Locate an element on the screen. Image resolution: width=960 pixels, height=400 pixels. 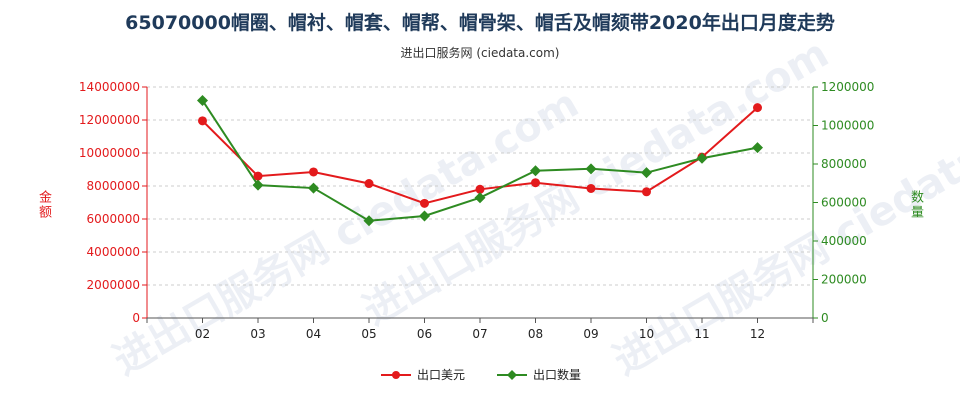
legend-quantity-icon is located at coordinates (512, 374).